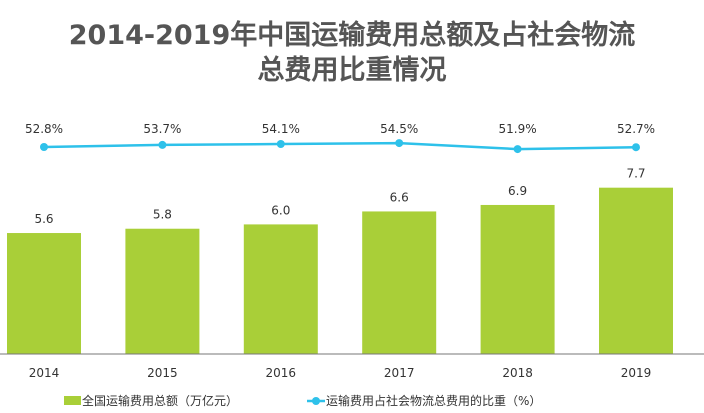 The width and height of the screenshot is (704, 413). What do you see at coordinates (635, 174) in the screenshot?
I see `bar-label: 7.7` at bounding box center [635, 174].